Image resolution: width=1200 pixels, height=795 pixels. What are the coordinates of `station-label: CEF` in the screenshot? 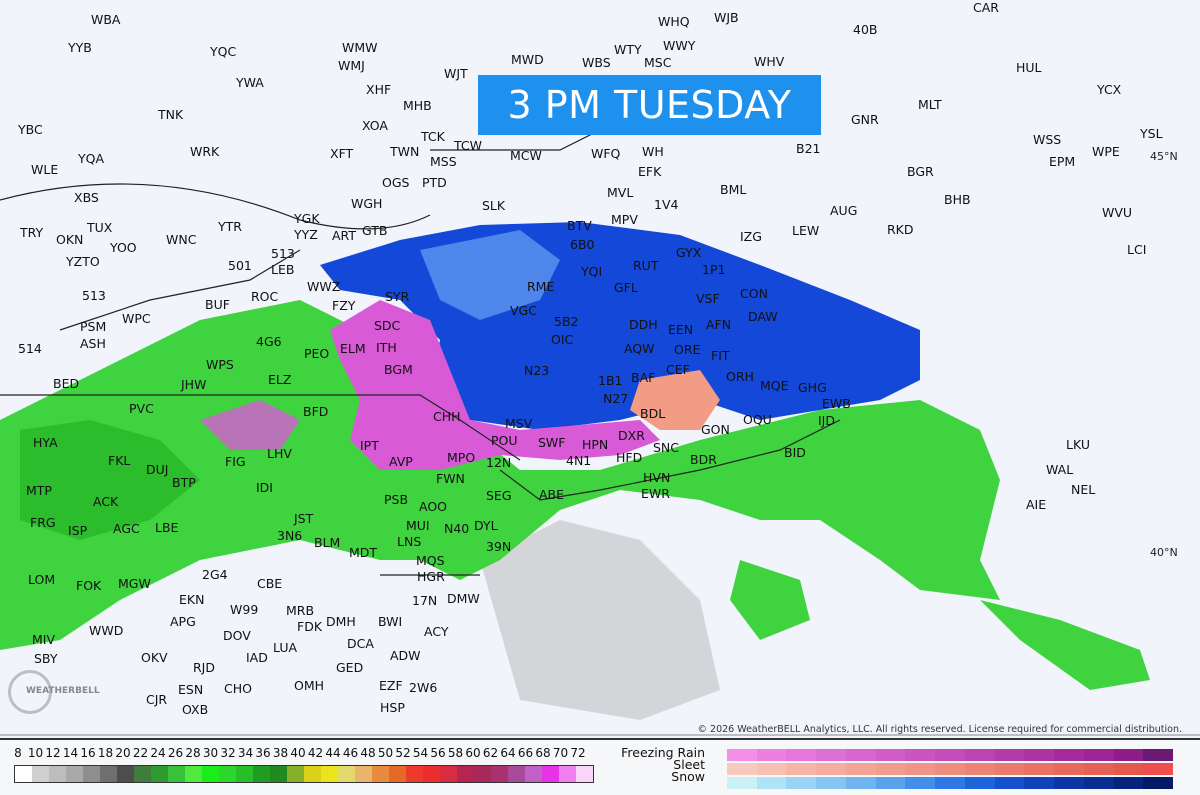 It's located at (678, 369).